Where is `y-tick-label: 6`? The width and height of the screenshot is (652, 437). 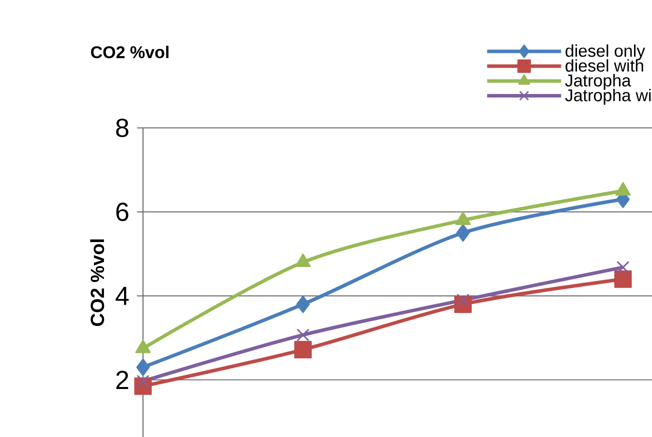 y-tick-label: 6 is located at coordinates (122, 212).